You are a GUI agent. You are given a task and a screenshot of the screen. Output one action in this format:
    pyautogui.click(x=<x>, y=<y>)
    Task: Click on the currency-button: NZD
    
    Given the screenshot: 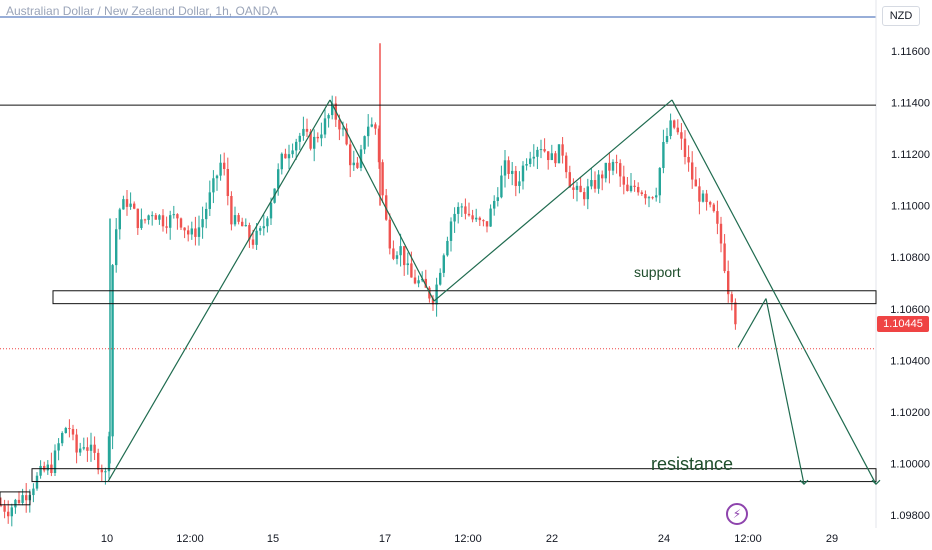 What is the action you would take?
    pyautogui.click(x=901, y=16)
    